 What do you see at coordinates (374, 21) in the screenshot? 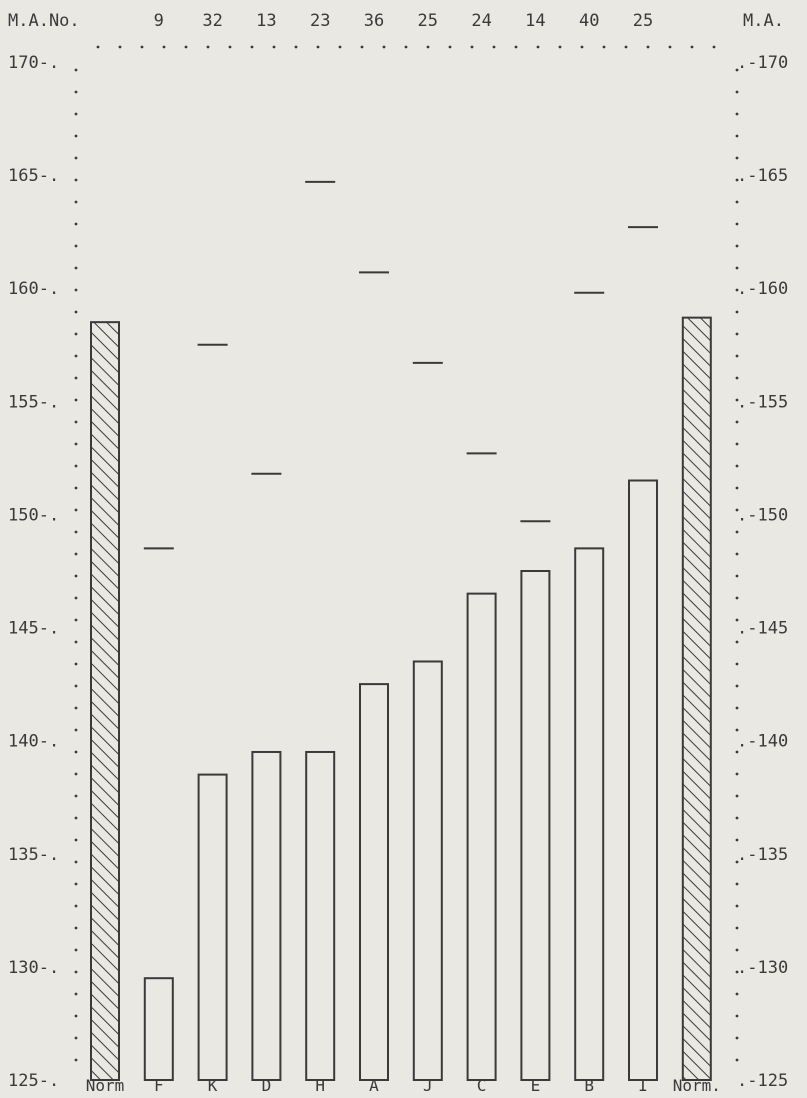
I see `sample-count: 36` at bounding box center [374, 21].